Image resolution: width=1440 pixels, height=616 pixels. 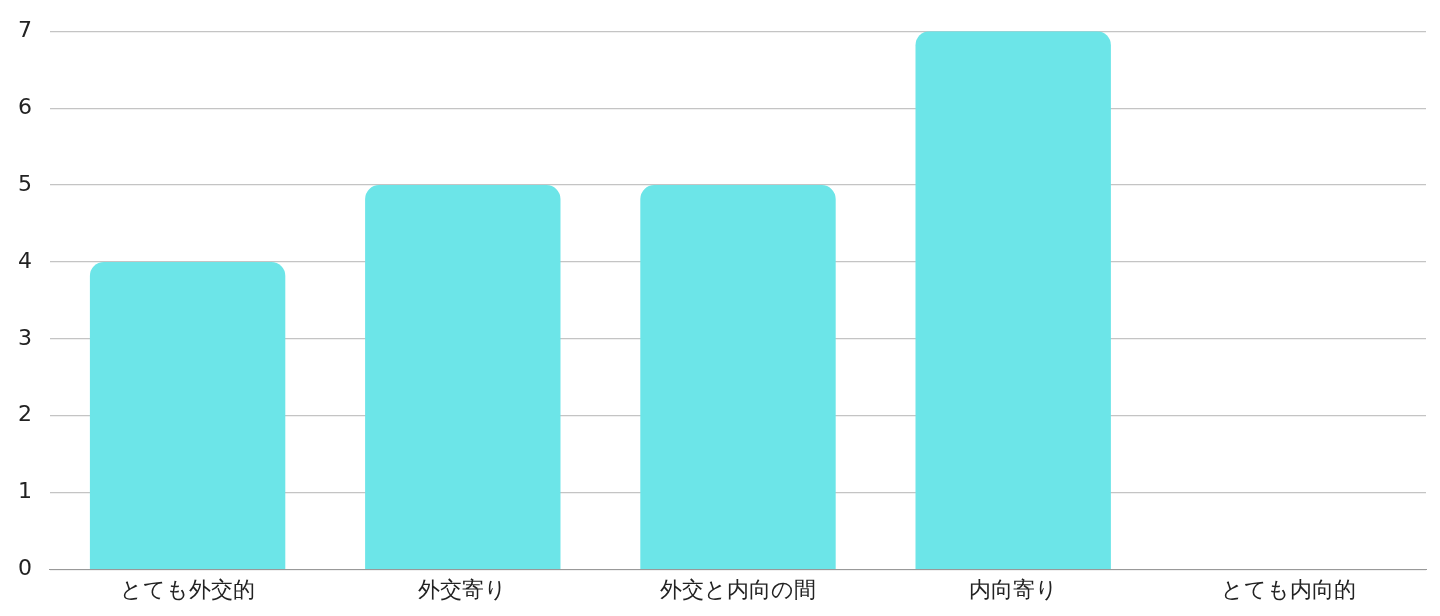 What do you see at coordinates (1013, 589) in the screenshot?
I see `x-tick-label: 内向寄り` at bounding box center [1013, 589].